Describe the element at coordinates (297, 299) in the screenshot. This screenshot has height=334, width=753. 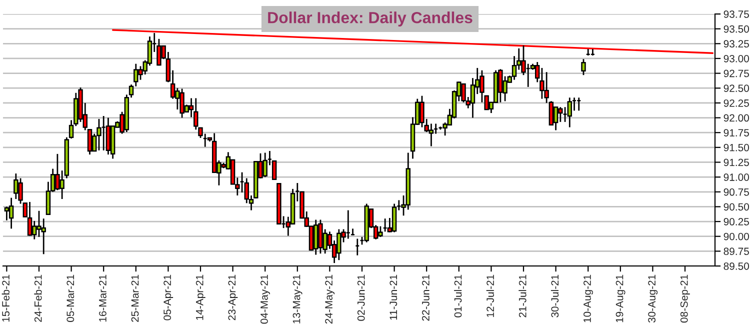
I see `x-tick-label: 13-May-21` at that location.